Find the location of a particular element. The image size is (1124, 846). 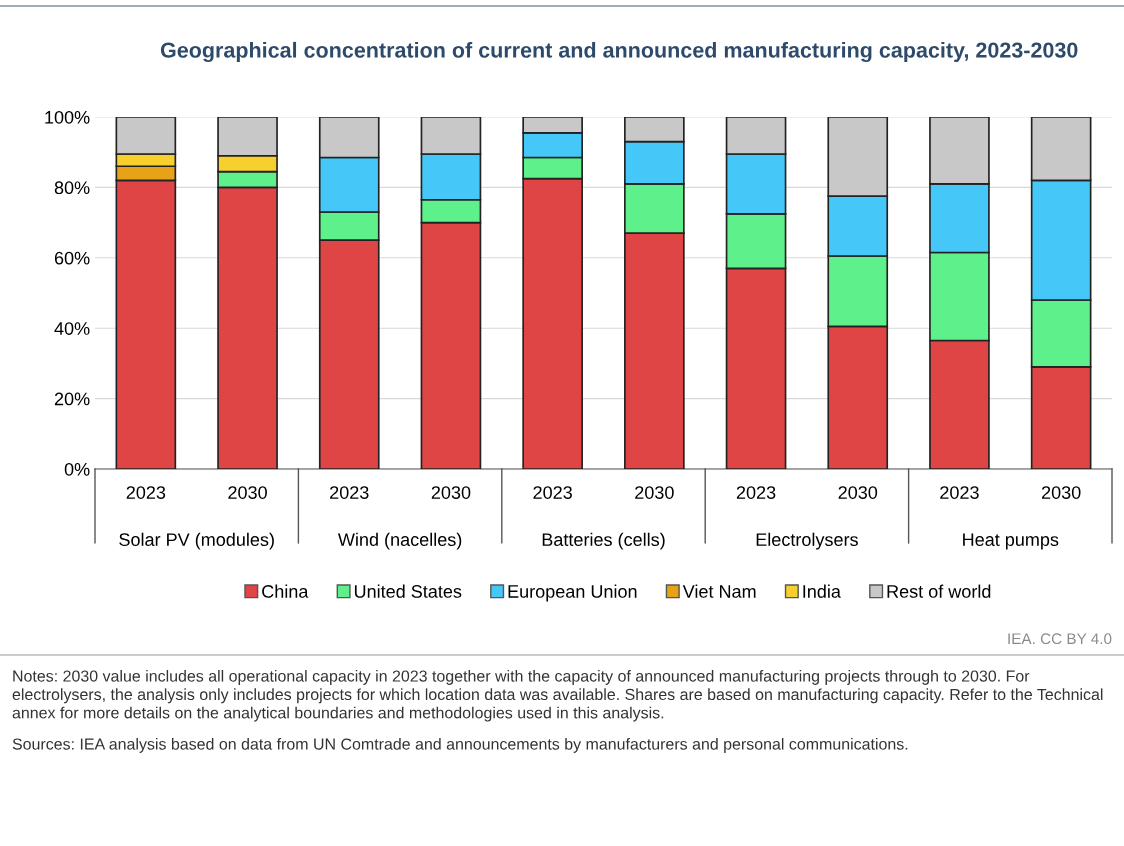

text: Heat pumps is located at coordinates (1011, 541).